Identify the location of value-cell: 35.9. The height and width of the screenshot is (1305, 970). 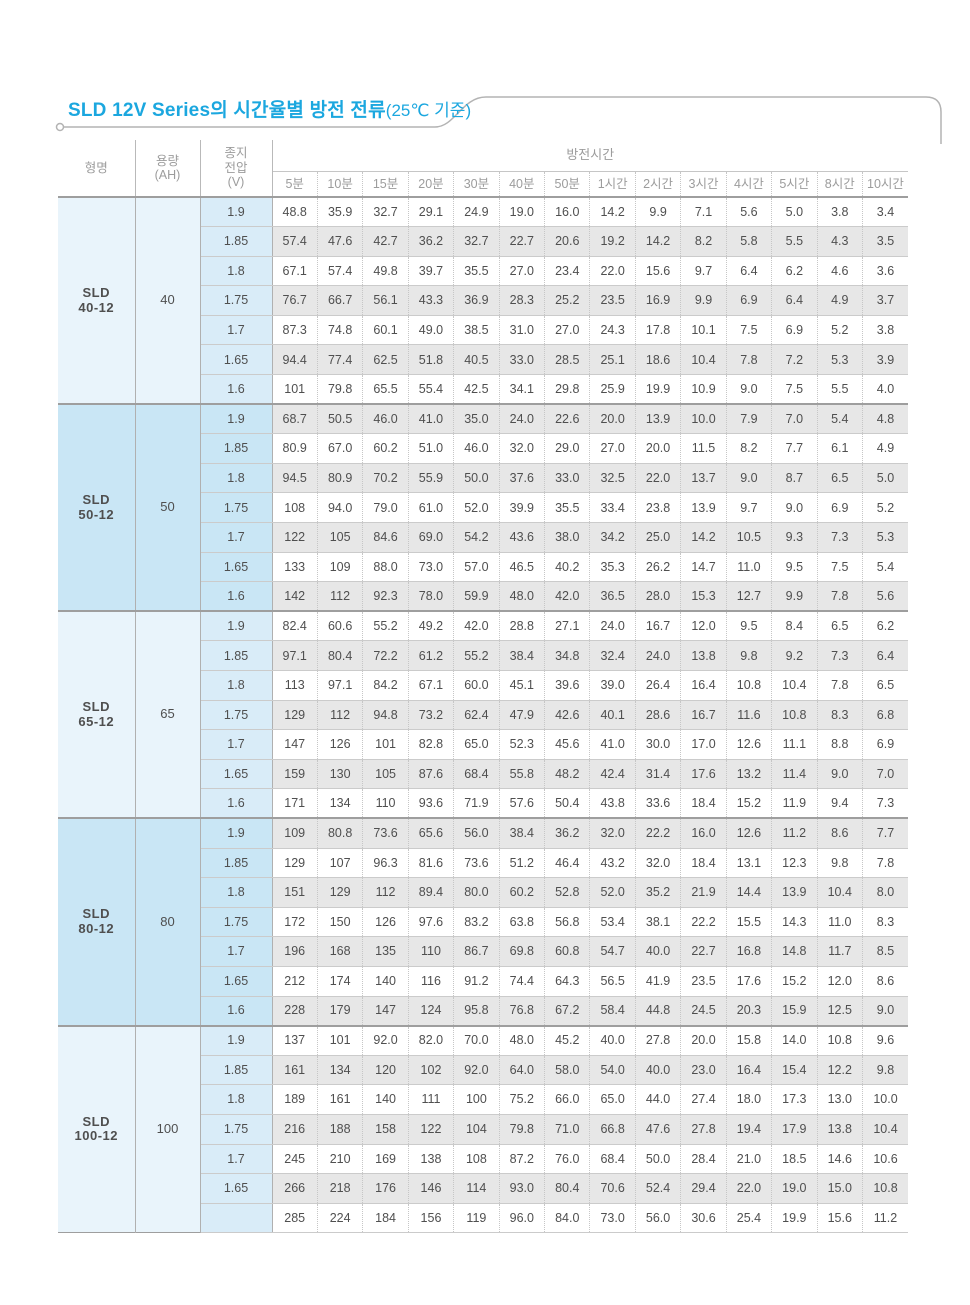
(339, 212).